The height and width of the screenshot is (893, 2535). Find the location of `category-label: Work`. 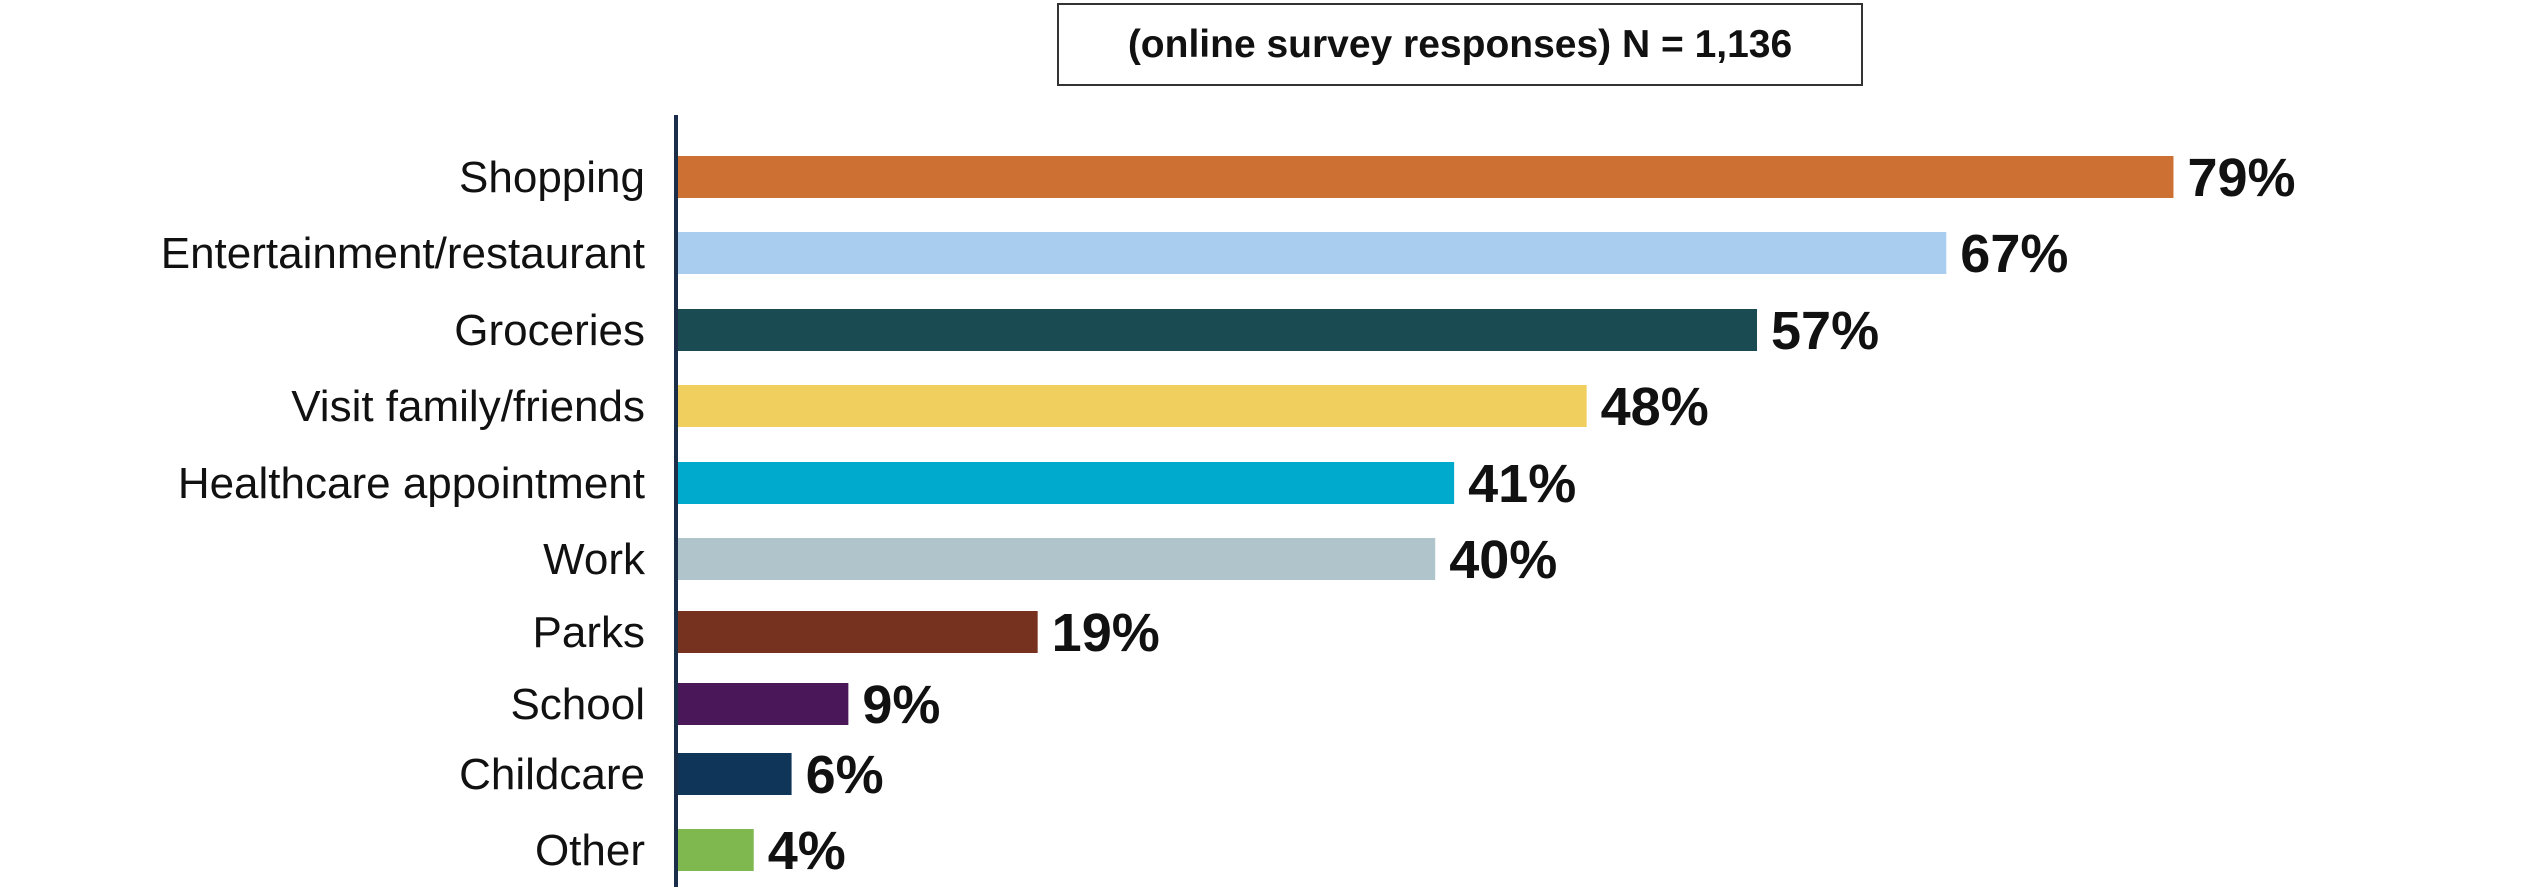

category-label: Work is located at coordinates (594, 559).